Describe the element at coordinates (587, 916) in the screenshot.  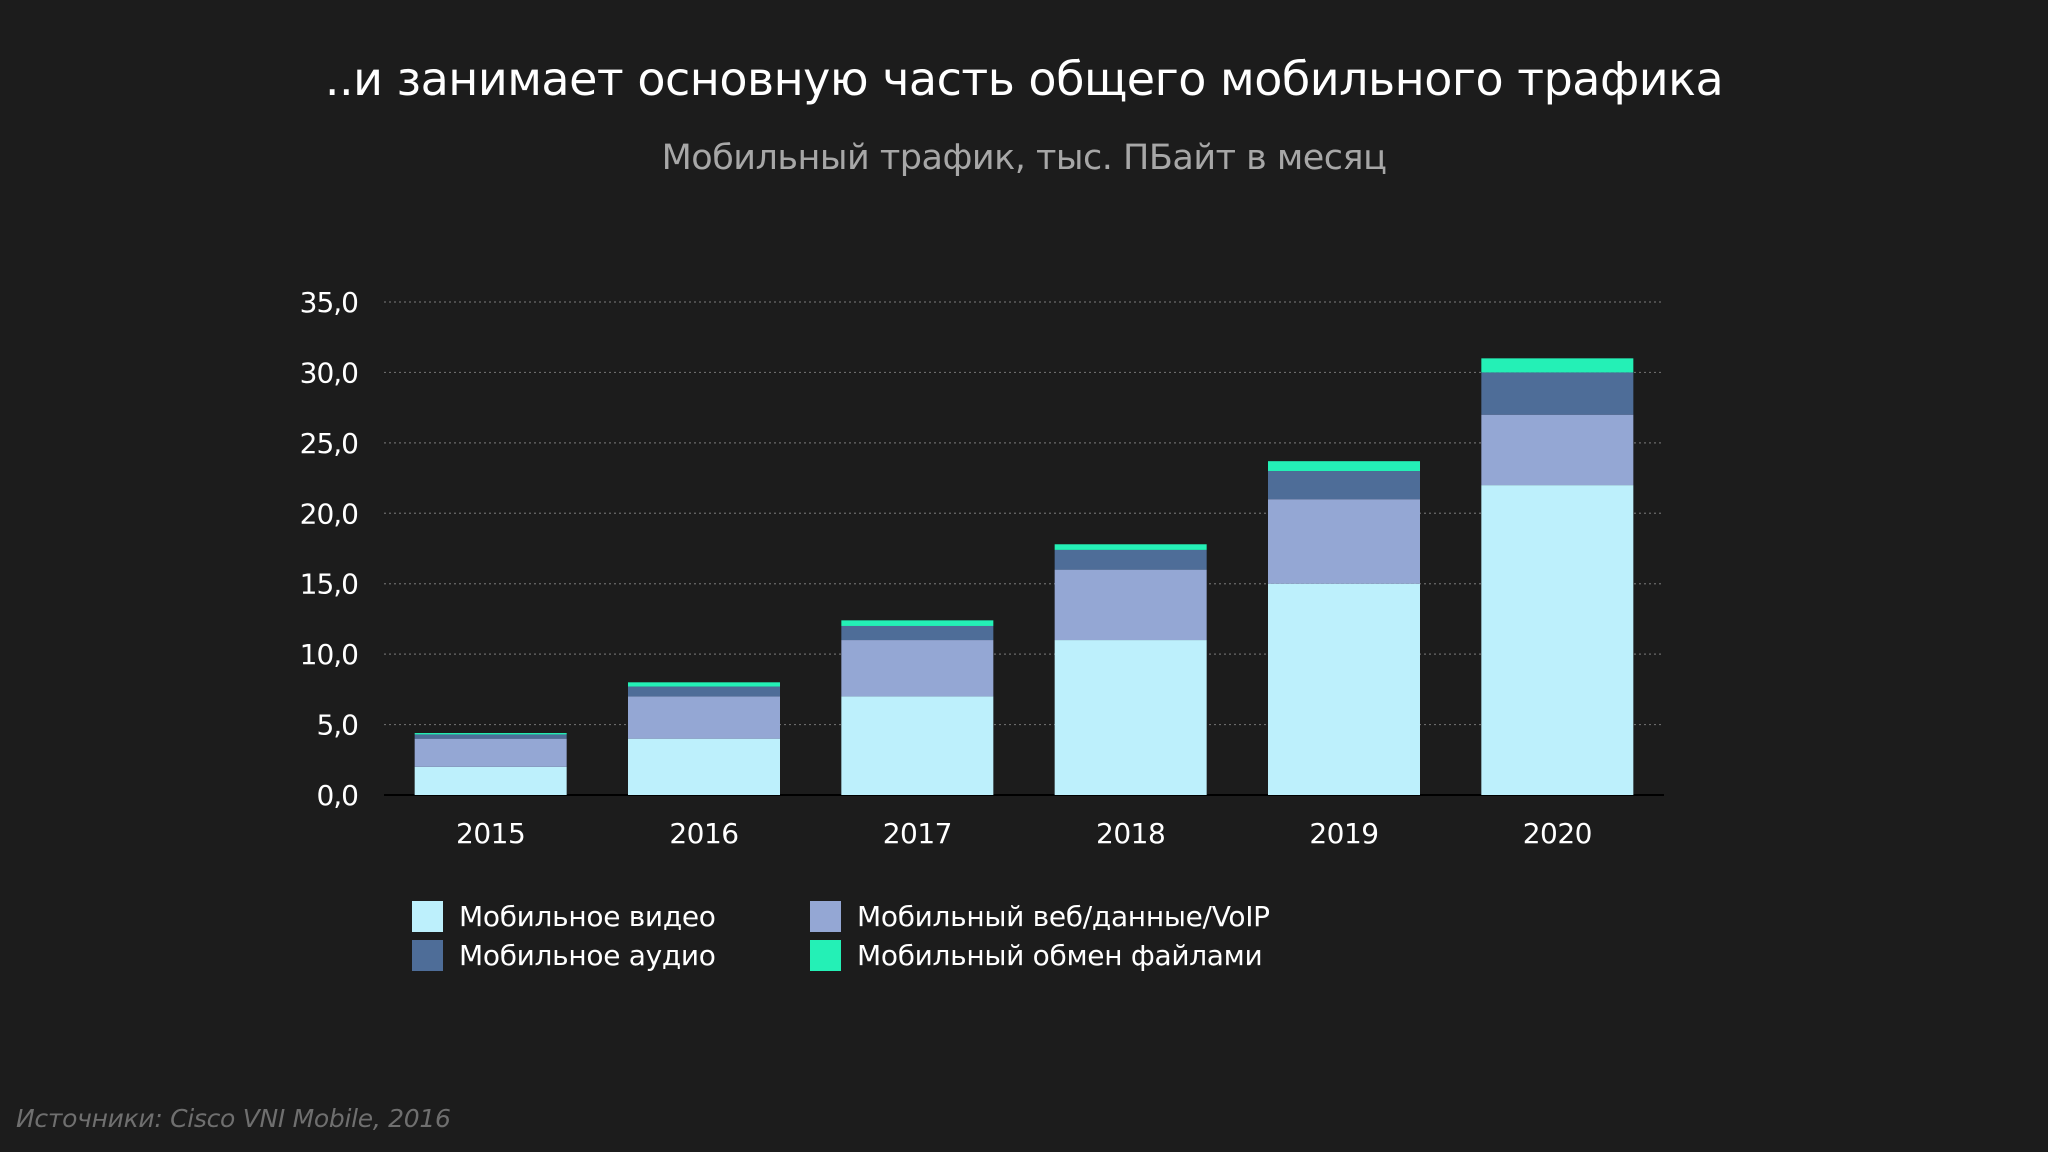
I see `legend-label-video: Мобильное видео` at that location.